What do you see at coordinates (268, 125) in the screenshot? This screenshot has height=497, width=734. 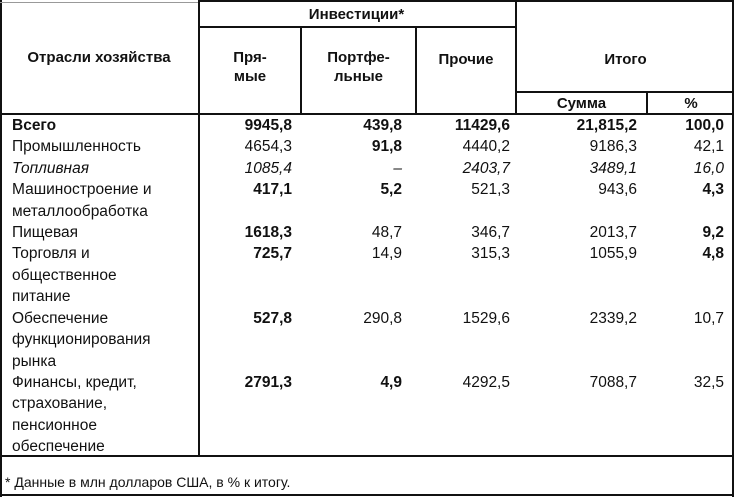 I see `cell-direct: 9945,8` at bounding box center [268, 125].